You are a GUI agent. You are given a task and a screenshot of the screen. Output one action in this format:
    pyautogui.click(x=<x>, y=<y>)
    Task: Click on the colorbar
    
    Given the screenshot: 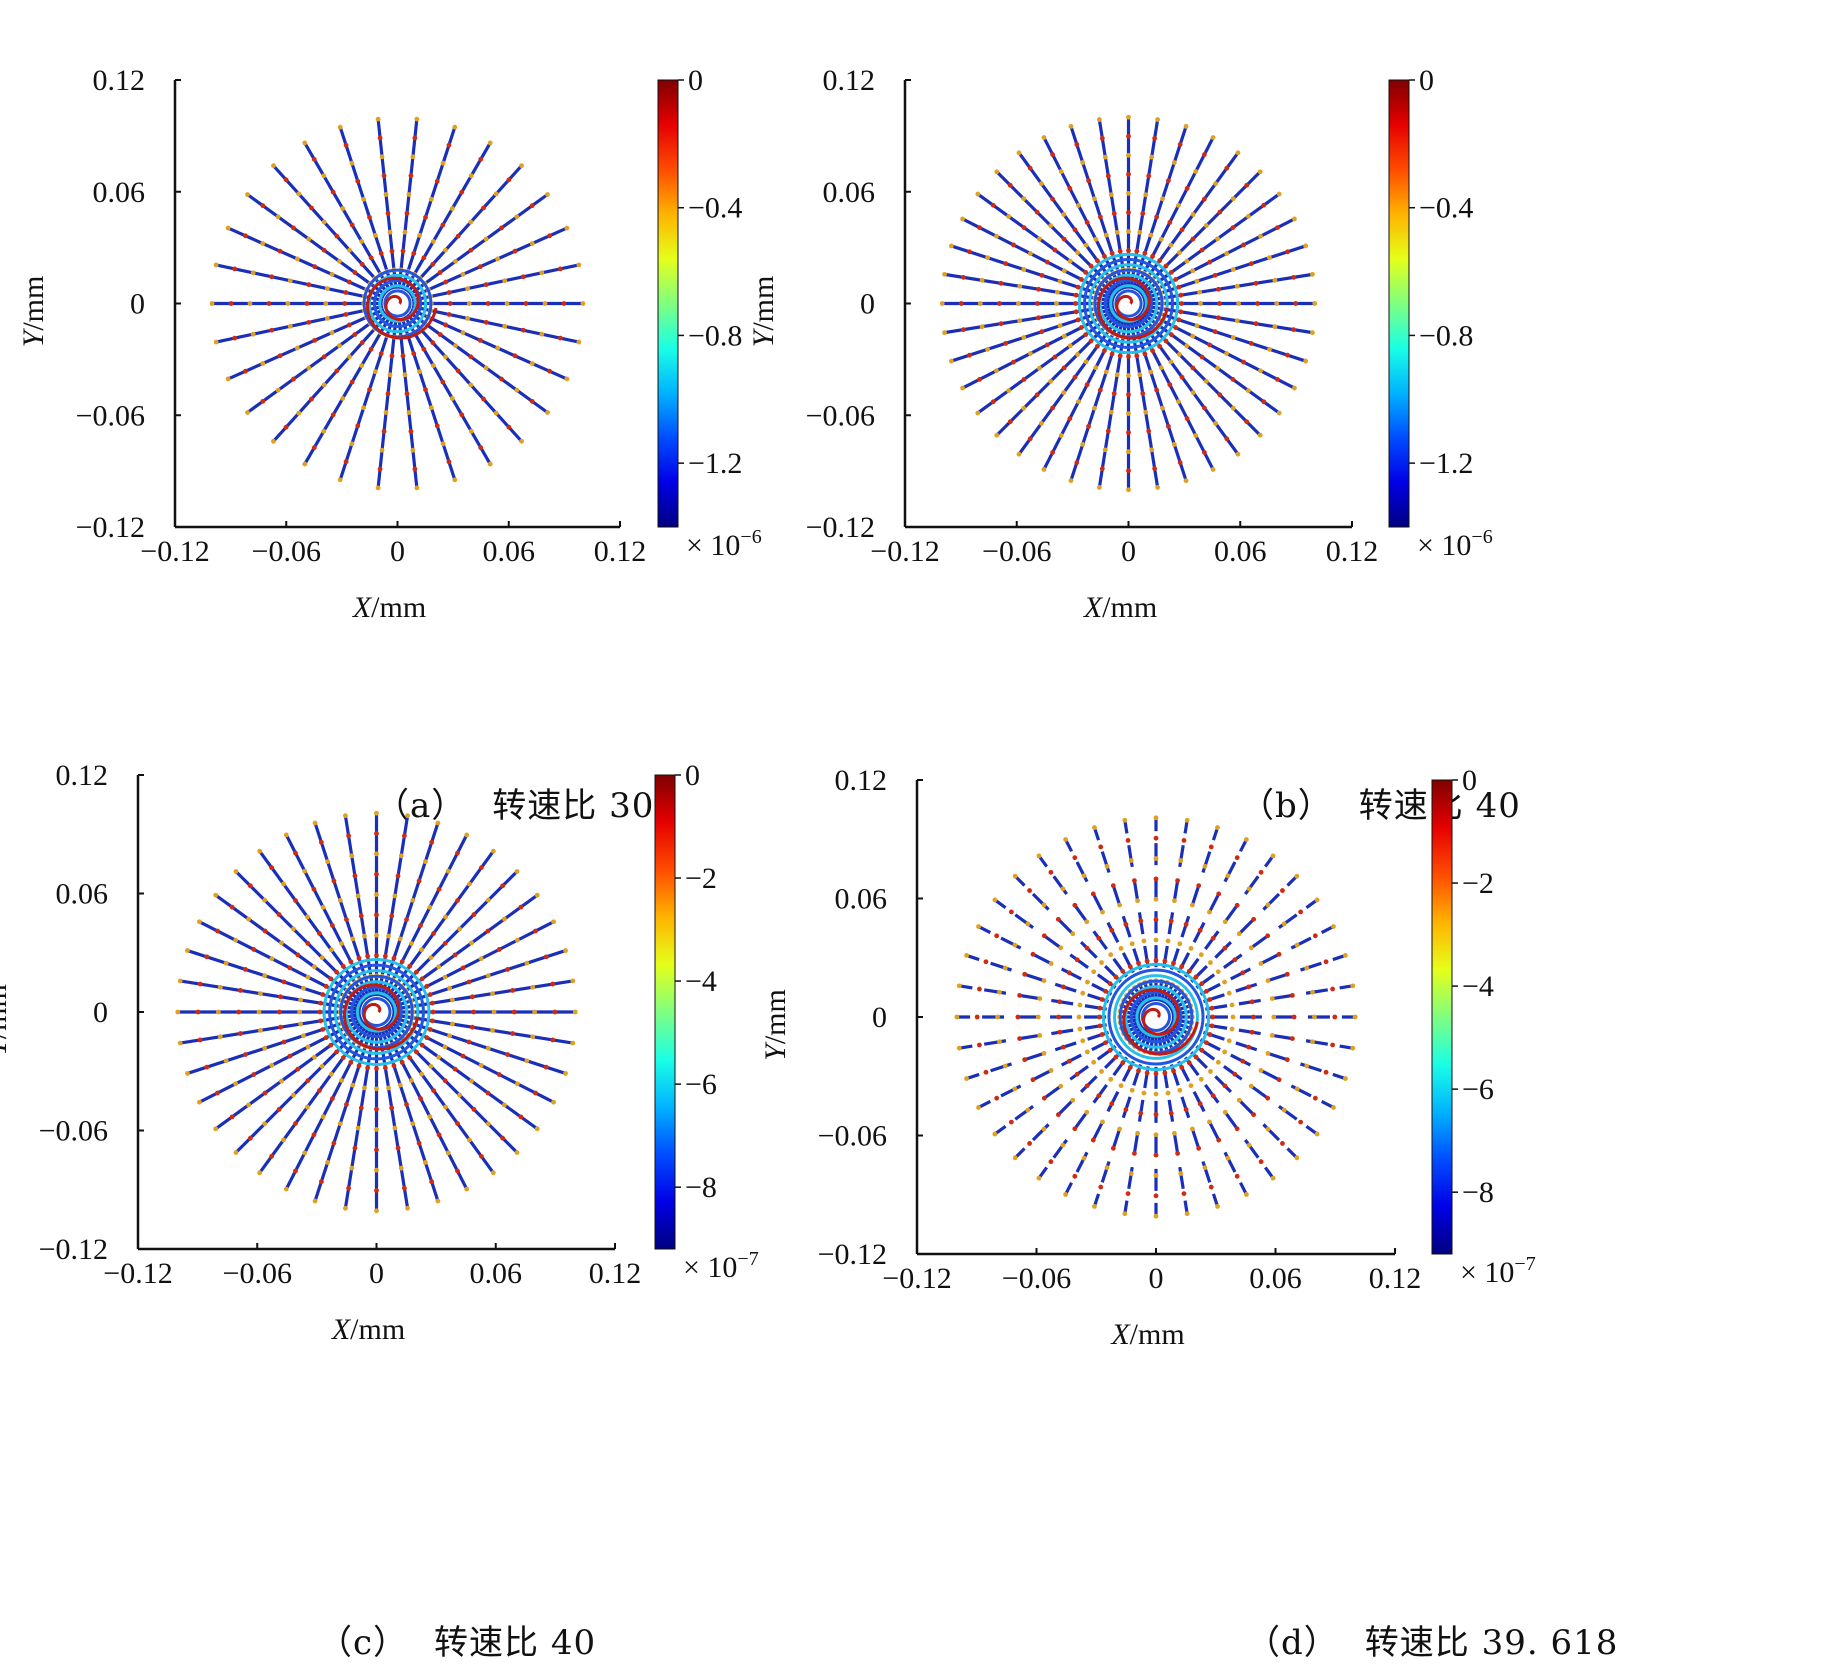 What is the action you would take?
    pyautogui.click(x=1442, y=1017)
    